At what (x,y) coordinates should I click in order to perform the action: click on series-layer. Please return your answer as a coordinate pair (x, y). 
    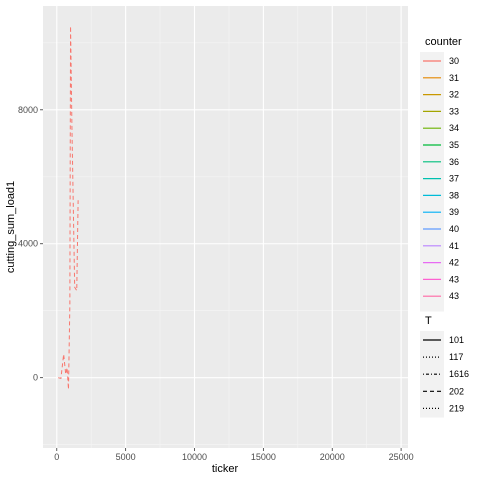
    Looking at the image, I should click on (68, 208).